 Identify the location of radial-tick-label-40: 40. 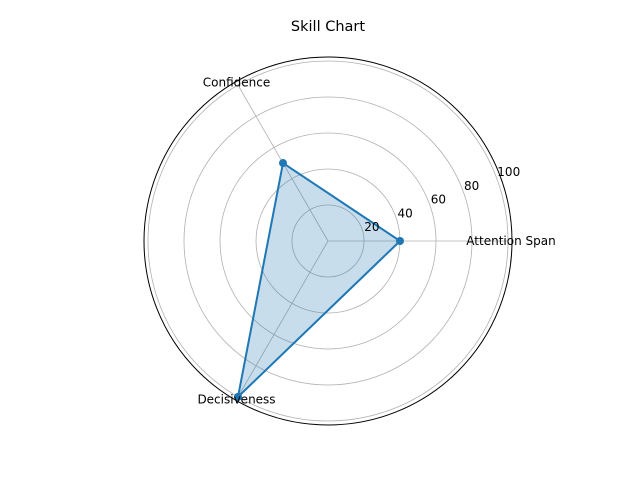
(405, 213).